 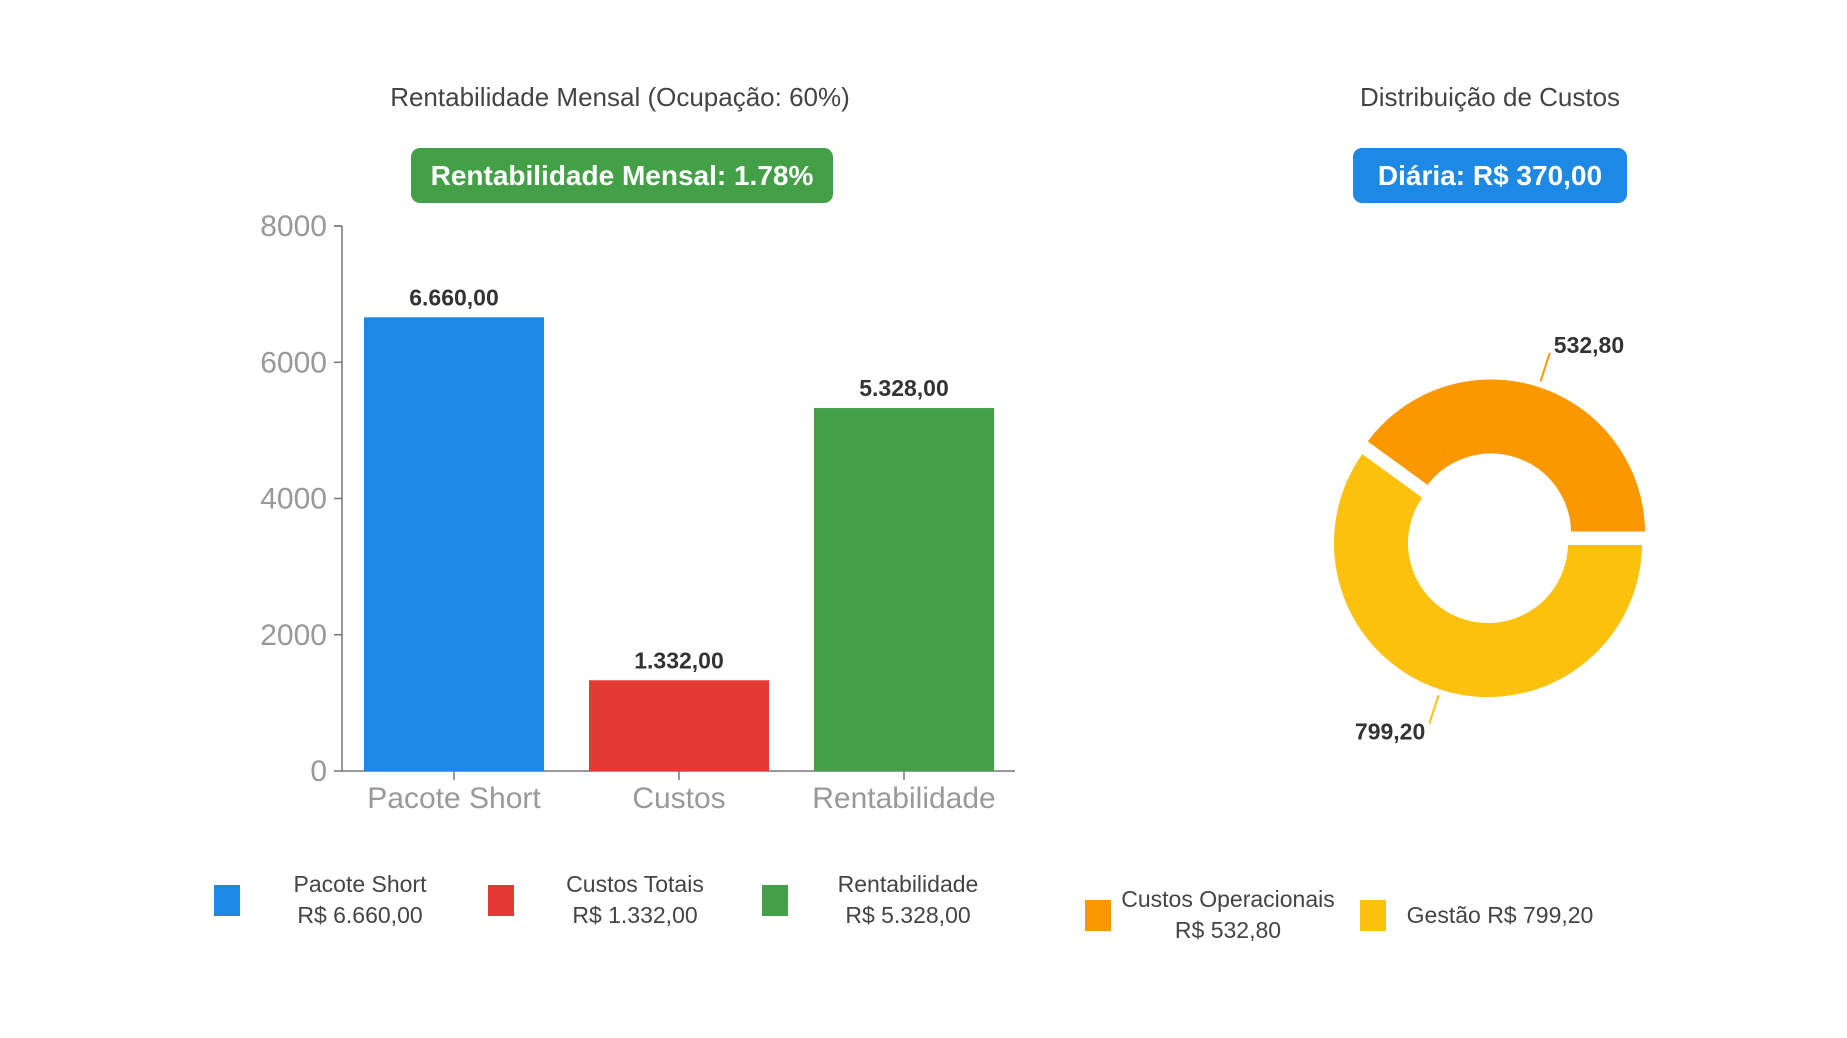 What do you see at coordinates (454, 544) in the screenshot?
I see `bar-pacote-short` at bounding box center [454, 544].